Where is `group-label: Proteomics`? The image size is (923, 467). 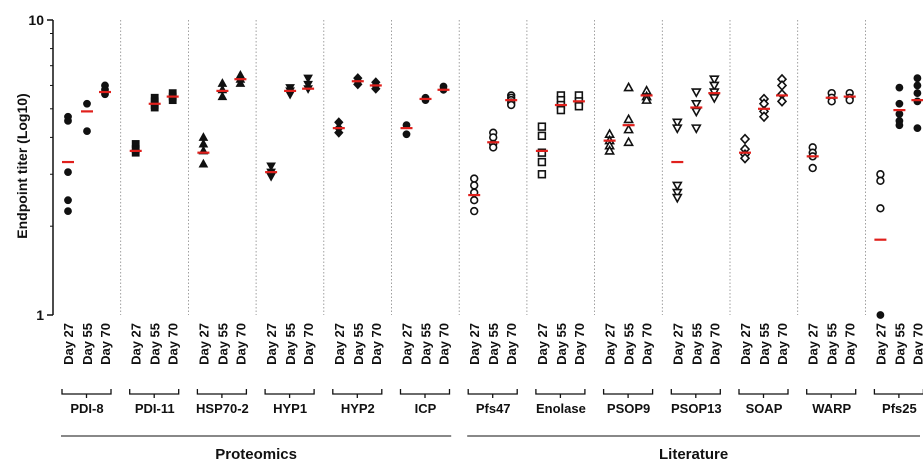 group-label: Proteomics is located at coordinates (256, 454).